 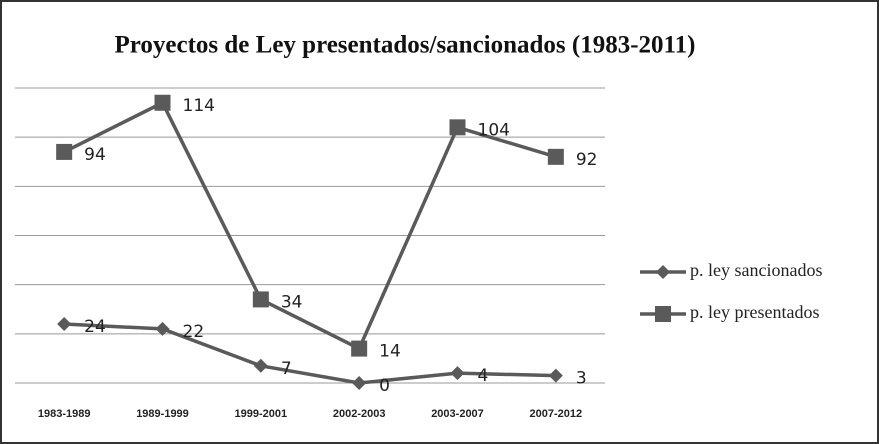 I want to click on data-label: 24, so click(x=95, y=327).